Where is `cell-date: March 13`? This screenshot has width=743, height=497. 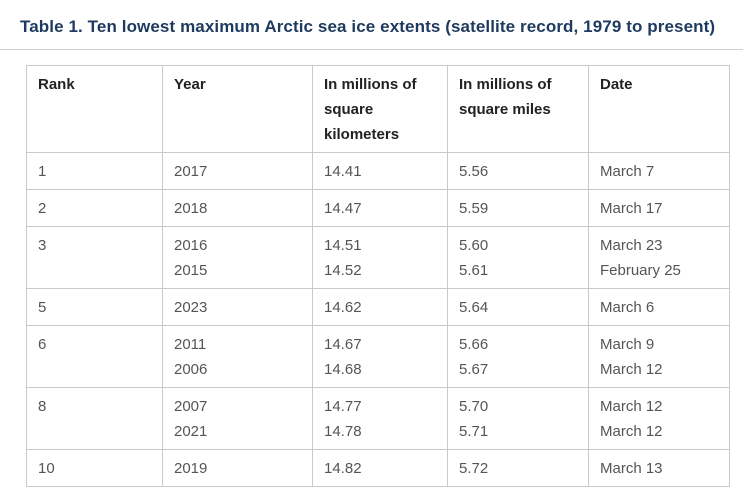
cell-date: March 13 is located at coordinates (659, 468).